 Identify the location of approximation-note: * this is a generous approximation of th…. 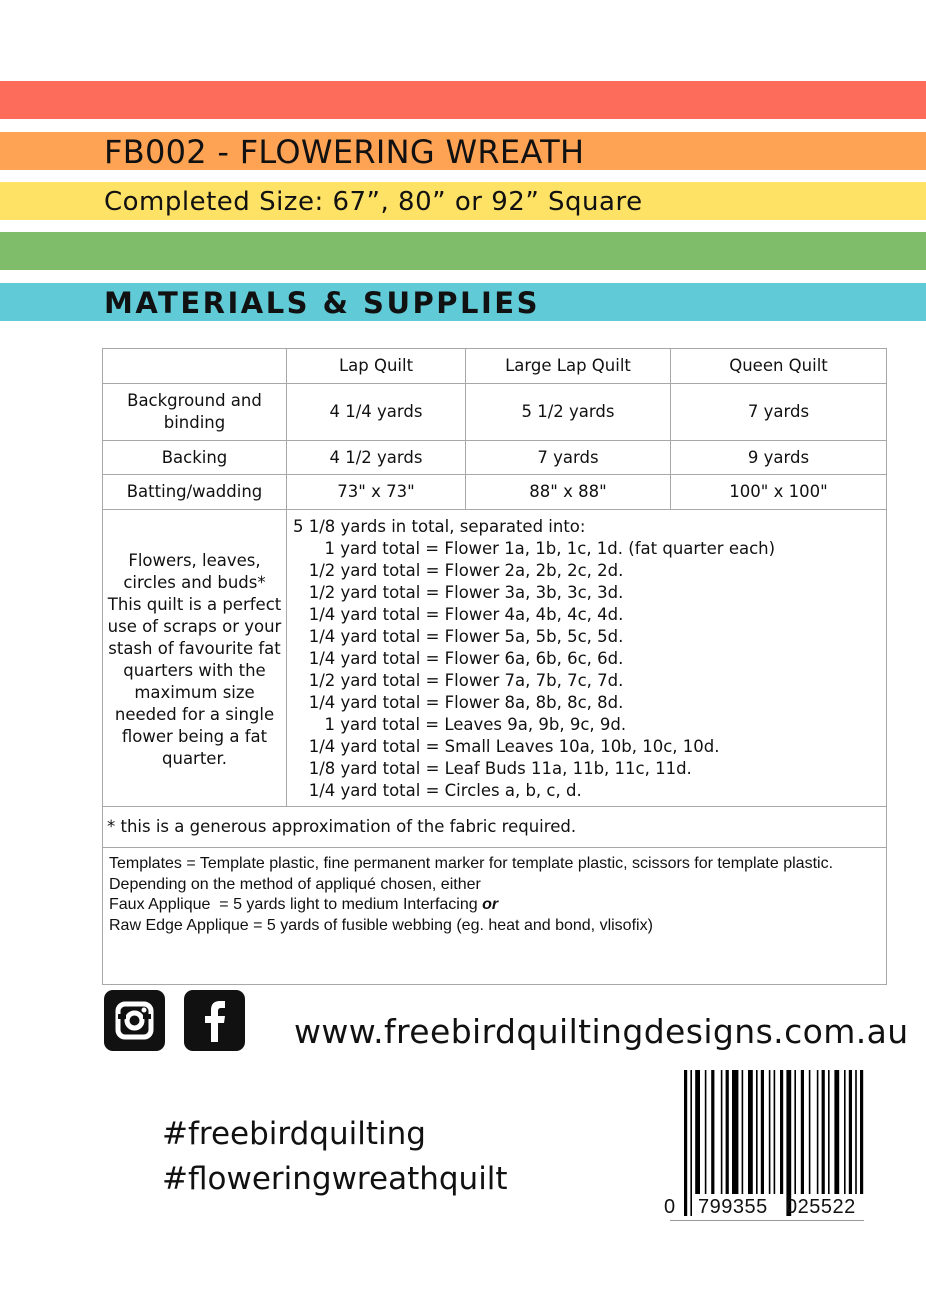
(494, 827).